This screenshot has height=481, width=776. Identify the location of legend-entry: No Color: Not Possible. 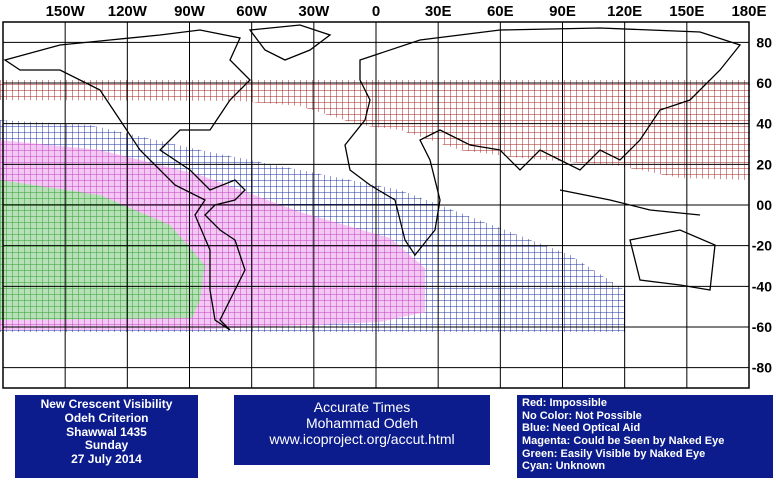
(582, 415).